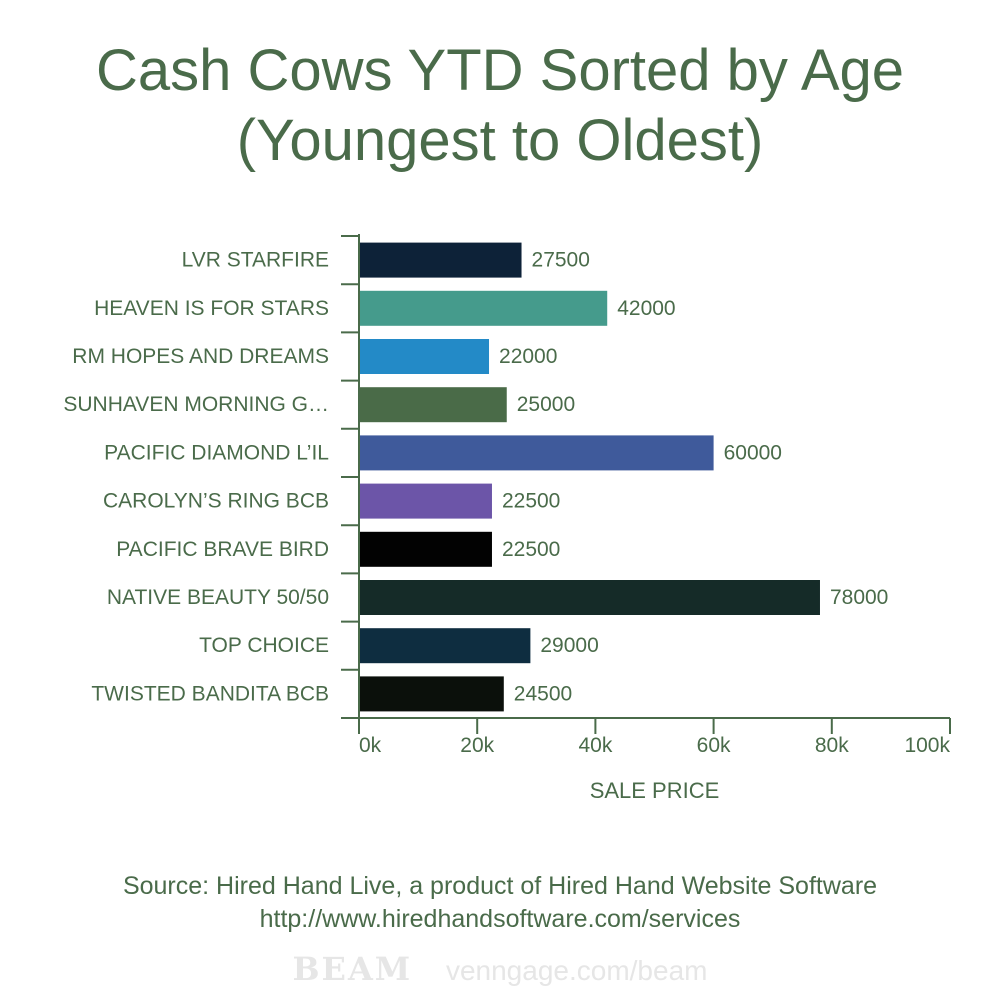 This screenshot has width=1000, height=1000. I want to click on data-label: 24500, so click(543, 693).